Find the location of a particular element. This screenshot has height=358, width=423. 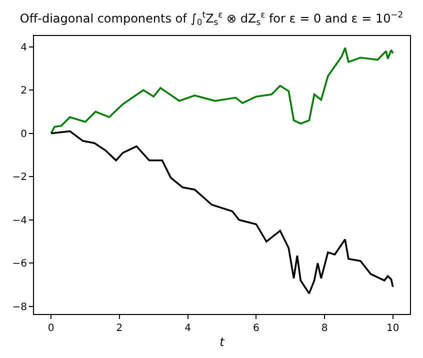

y-tick-label: 4 is located at coordinates (23, 48).